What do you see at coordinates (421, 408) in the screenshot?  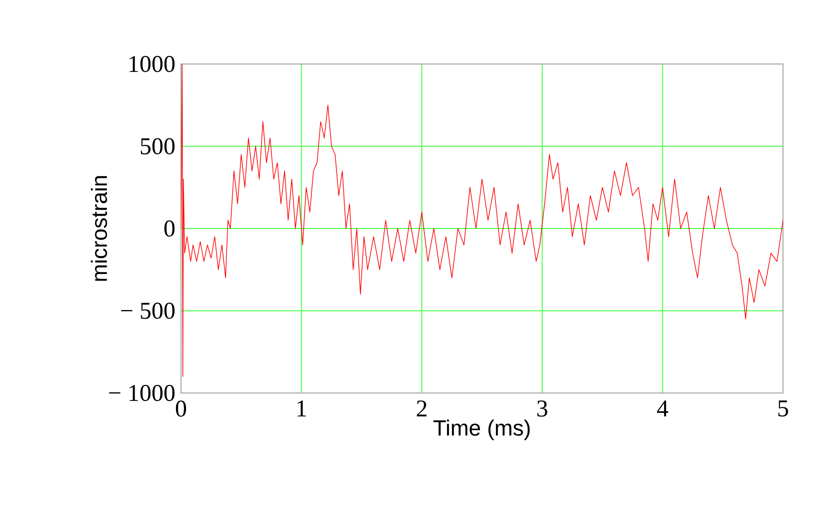 I see `x-tick-label: 2` at bounding box center [421, 408].